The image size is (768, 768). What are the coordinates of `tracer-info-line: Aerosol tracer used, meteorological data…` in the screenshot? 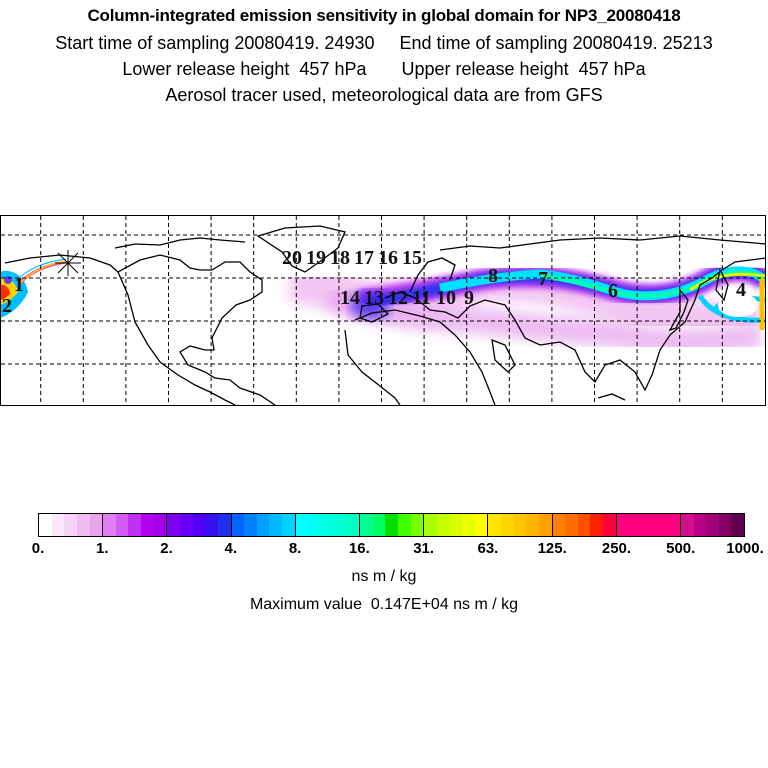 It's located at (384, 95).